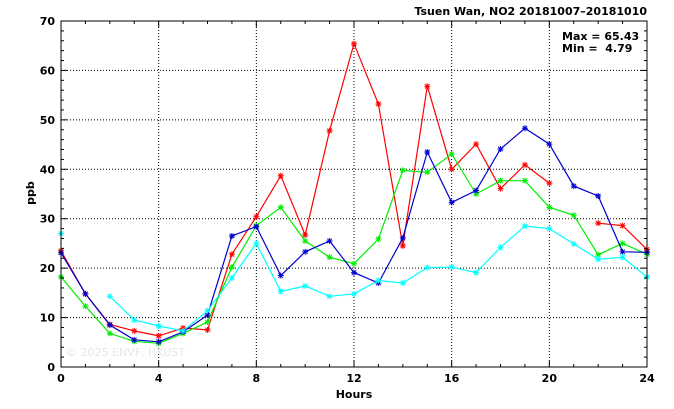 The image size is (674, 409). I want to click on chart-title: Tsuen Wan, NO2 20181007–20181010, so click(530, 11).